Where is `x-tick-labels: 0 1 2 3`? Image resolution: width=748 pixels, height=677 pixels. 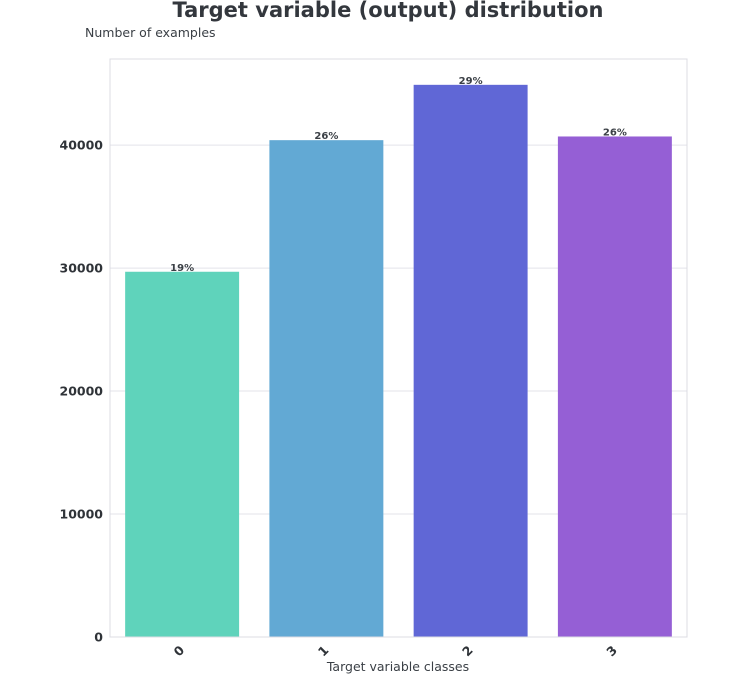 x-tick-labels: 0 1 2 3 is located at coordinates (396, 650).